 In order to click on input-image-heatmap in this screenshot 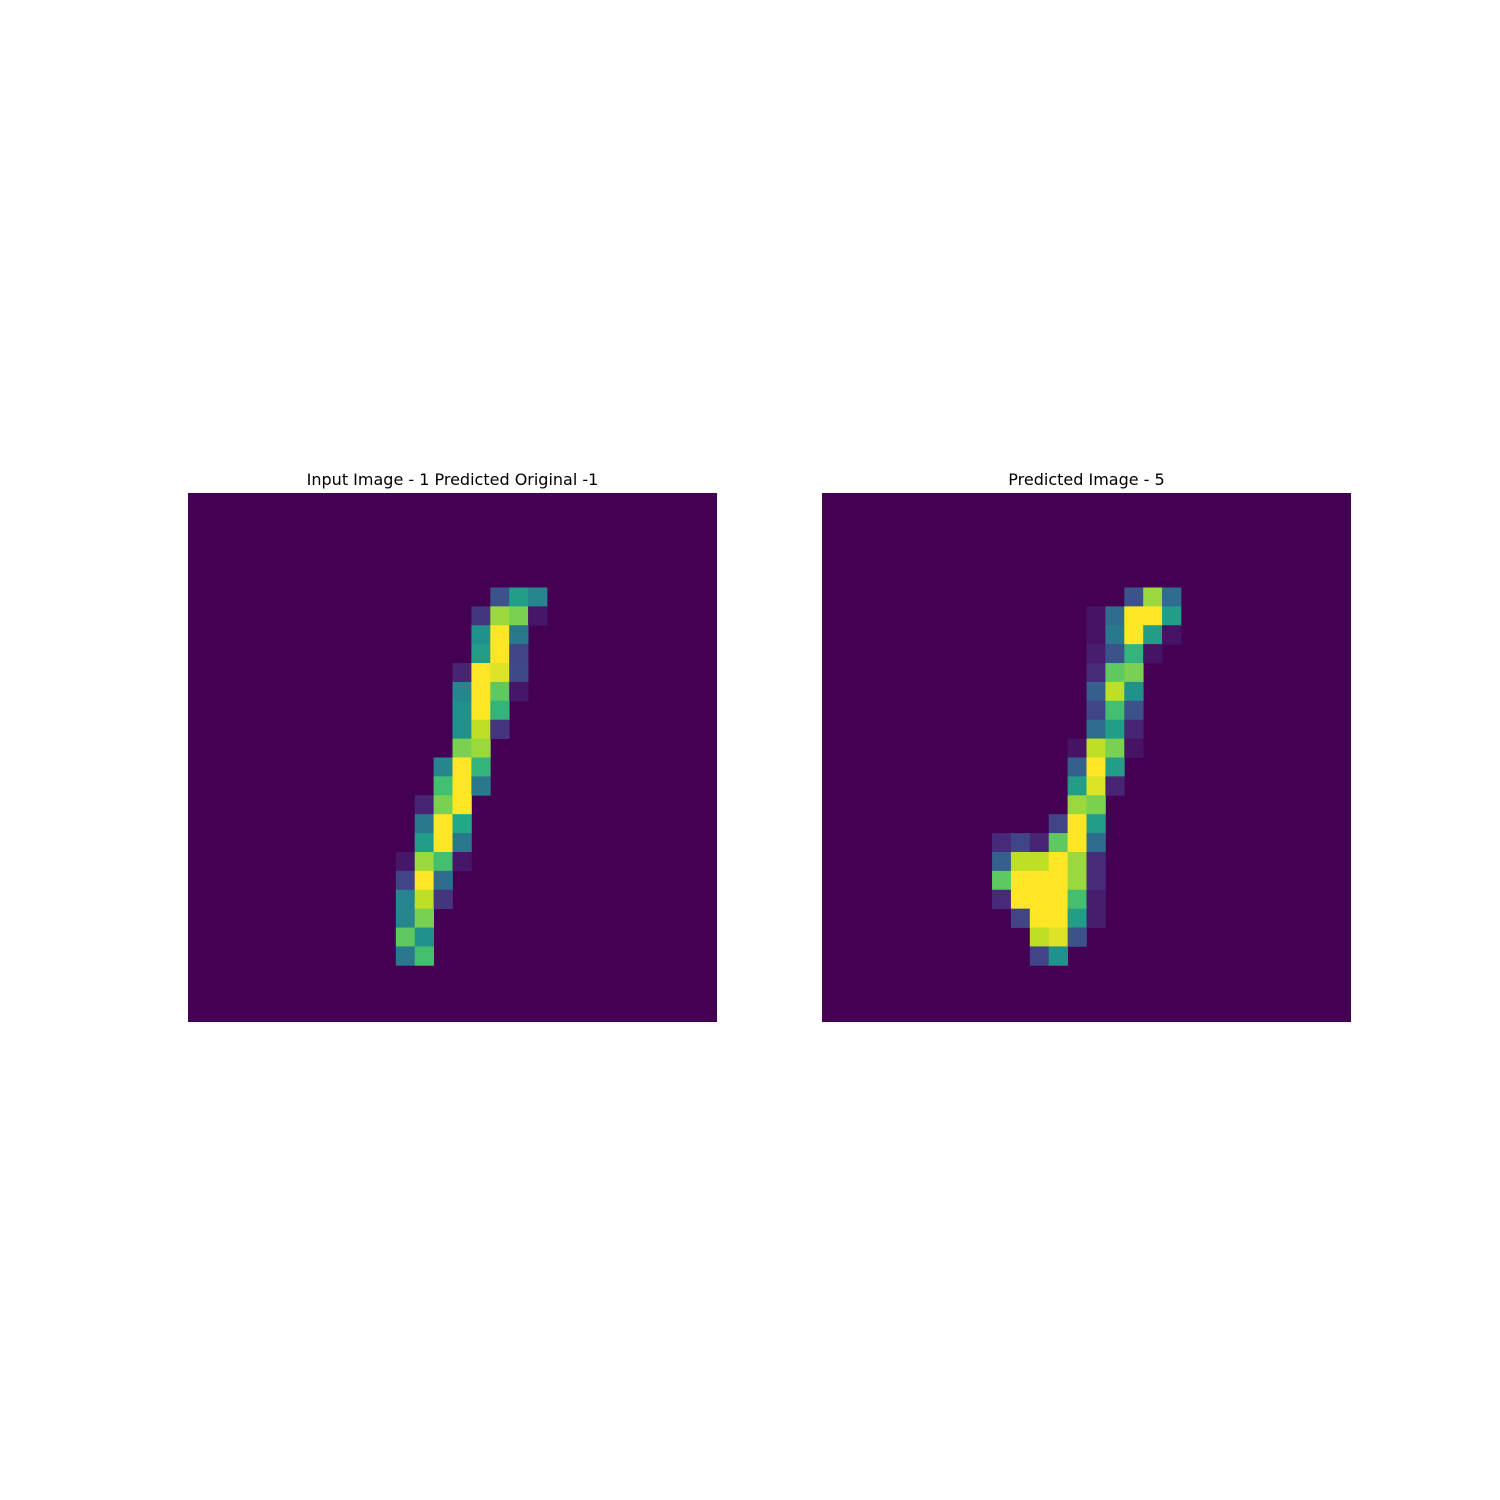, I will do `click(452, 757)`.